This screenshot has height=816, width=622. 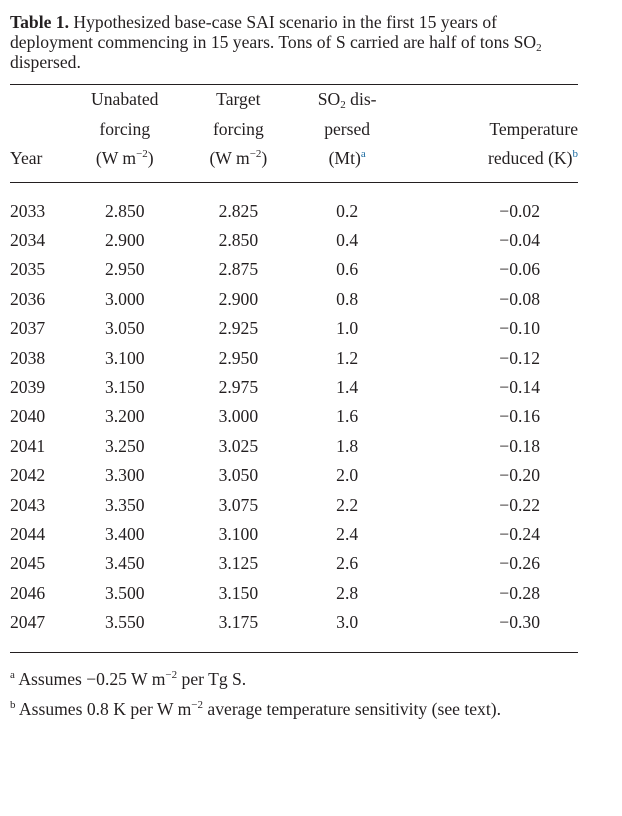 I want to click on cell-temperature-reduced: −0.16, so click(x=519, y=416).